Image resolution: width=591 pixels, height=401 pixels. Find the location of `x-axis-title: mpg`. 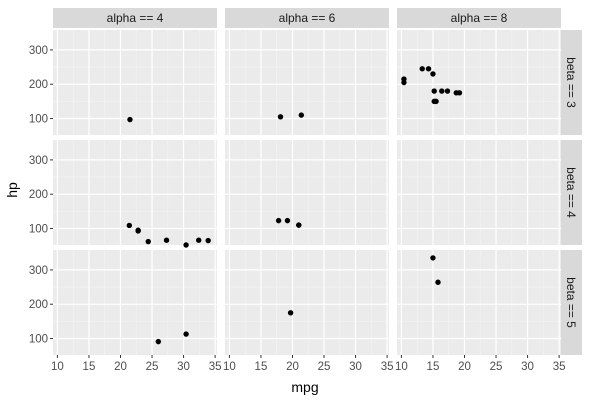

x-axis-title: mpg is located at coordinates (304, 387).